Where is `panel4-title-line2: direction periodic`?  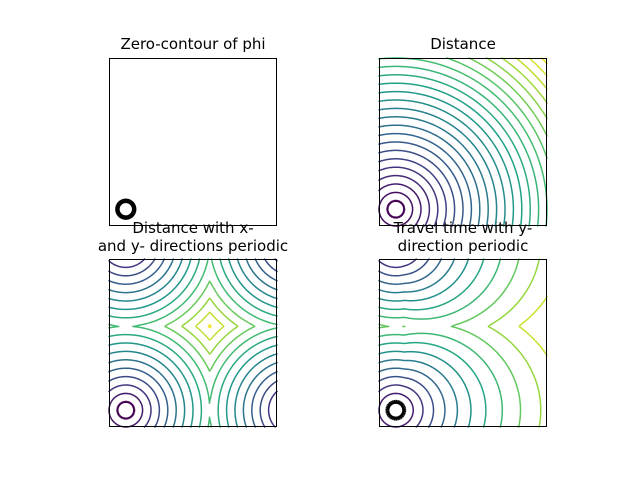 panel4-title-line2: direction periodic is located at coordinates (463, 246).